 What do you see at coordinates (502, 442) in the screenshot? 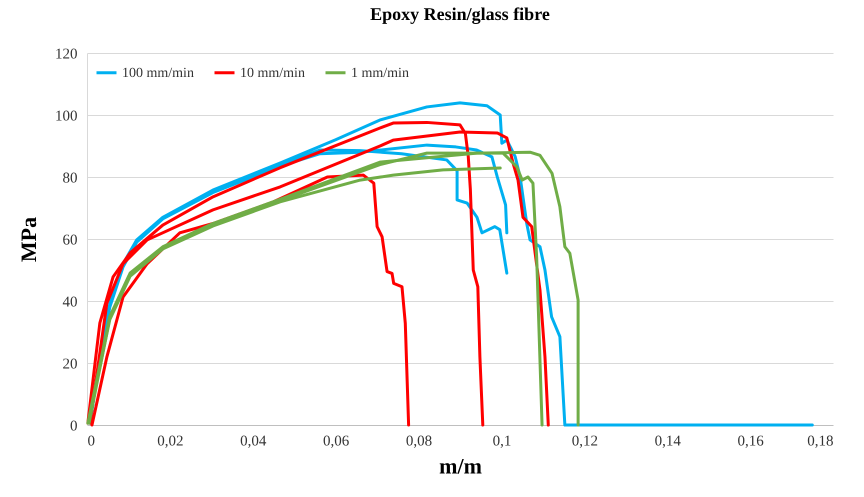
I see `x-tick-label: 0,1` at bounding box center [502, 442].